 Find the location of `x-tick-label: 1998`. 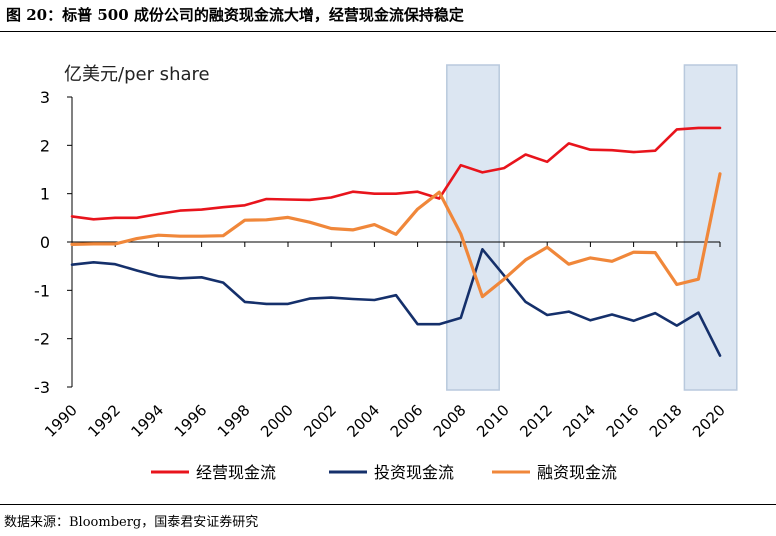

x-tick-label: 1998 is located at coordinates (234, 421).